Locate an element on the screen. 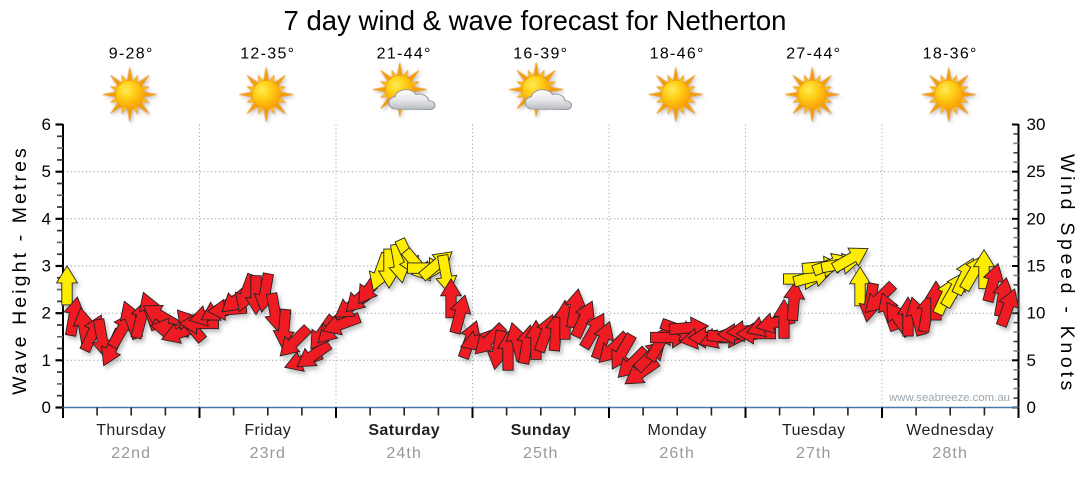  svg-text: 27-44° is located at coordinates (813, 54).